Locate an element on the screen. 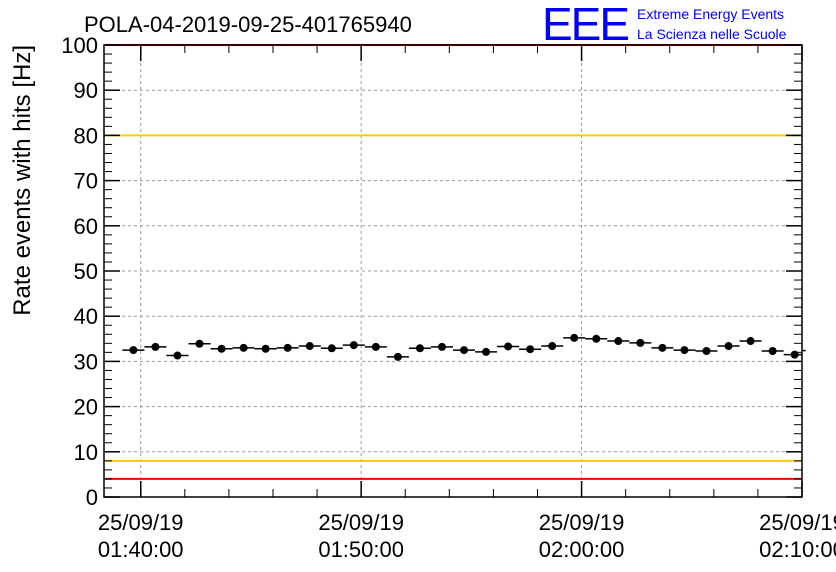 Image resolution: width=836 pixels, height=572 pixels. eee-logo-line2: La Scienza nelle Scuole is located at coordinates (712, 34).